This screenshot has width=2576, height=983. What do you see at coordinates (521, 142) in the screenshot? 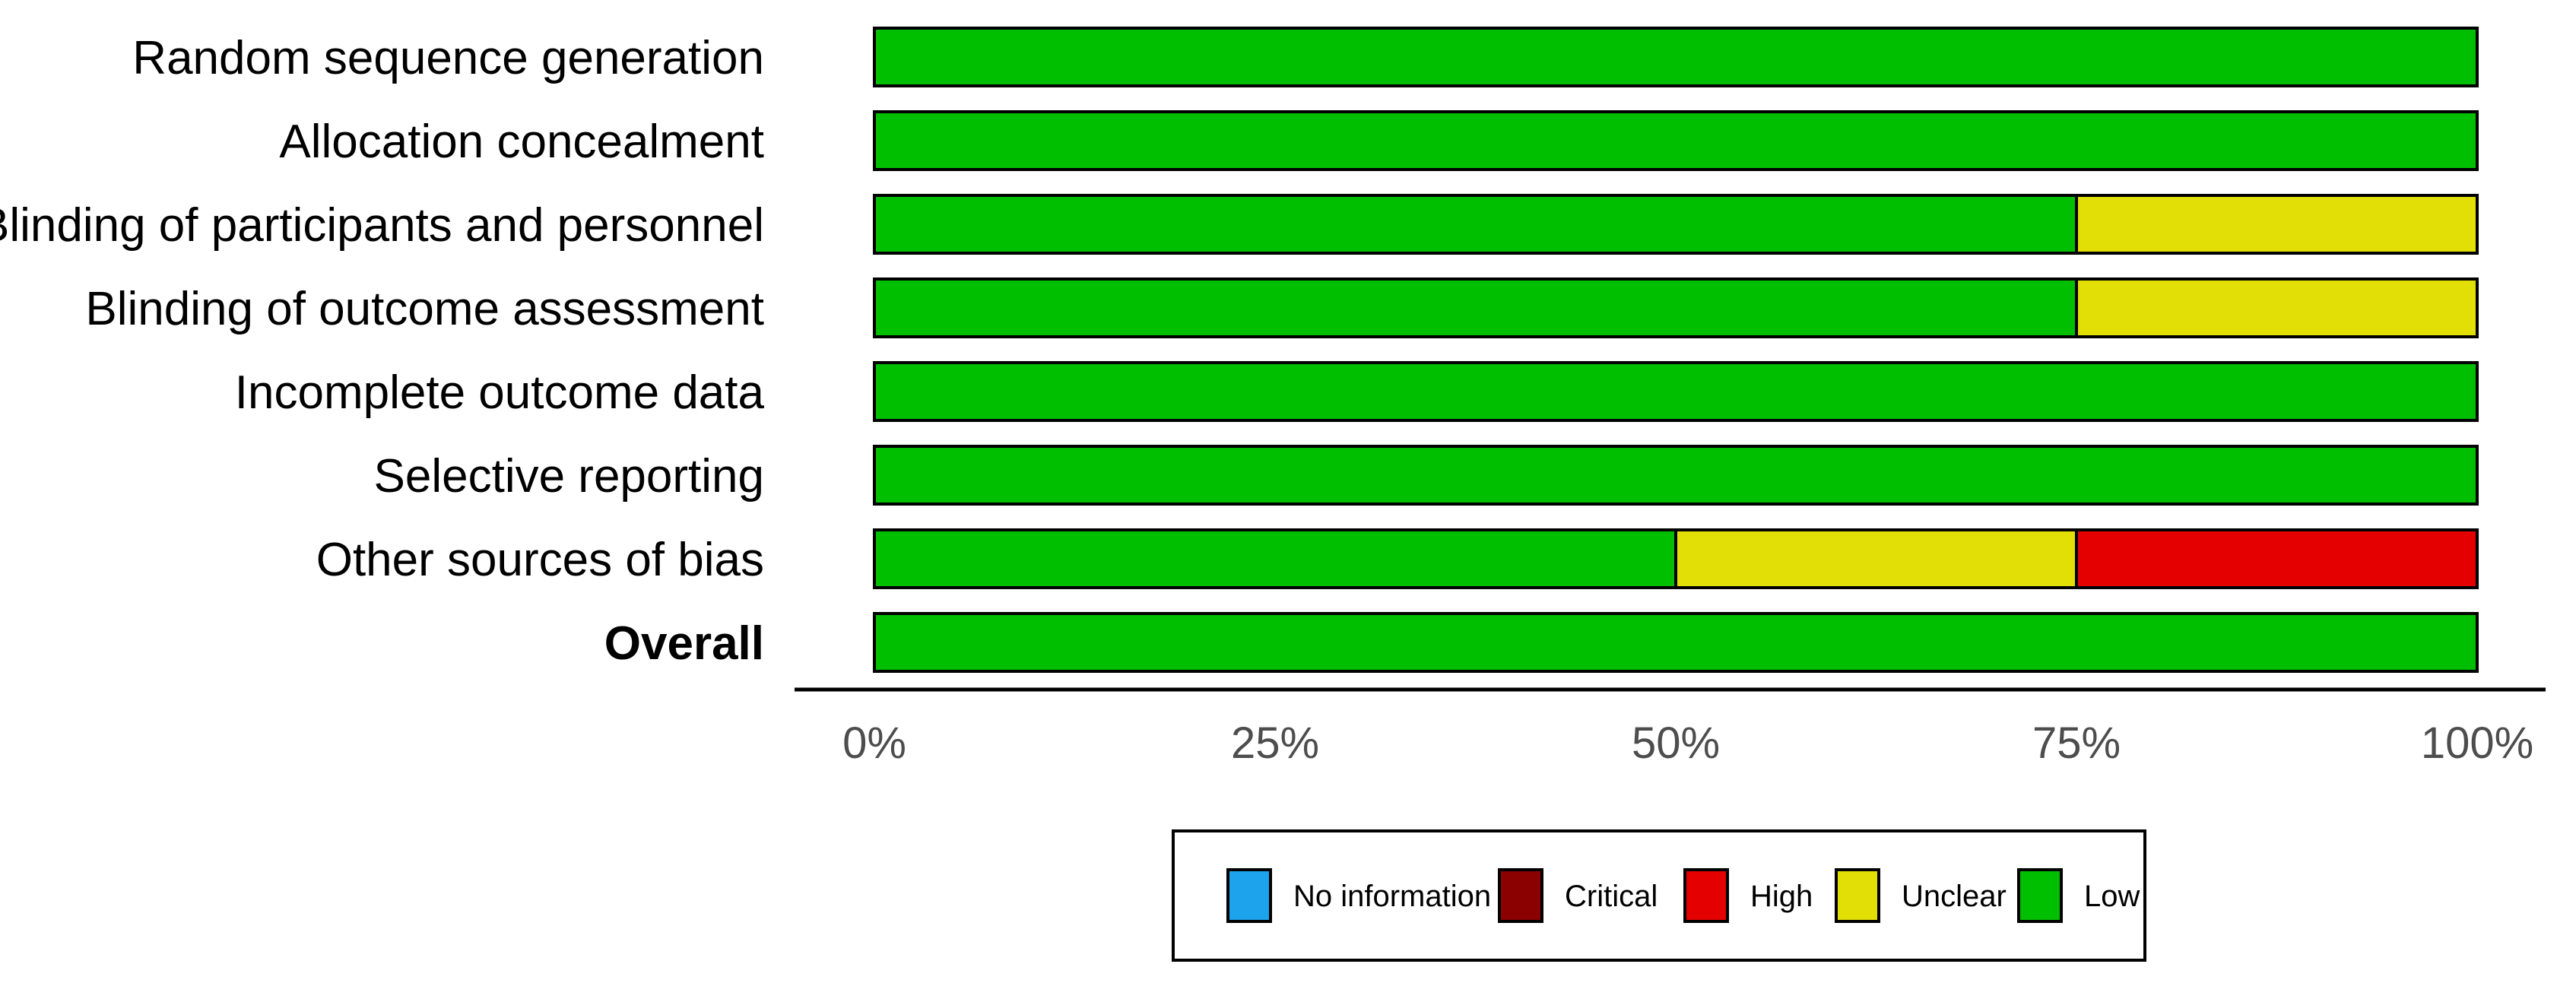
I see `category-label: Allocation concealment` at bounding box center [521, 142].